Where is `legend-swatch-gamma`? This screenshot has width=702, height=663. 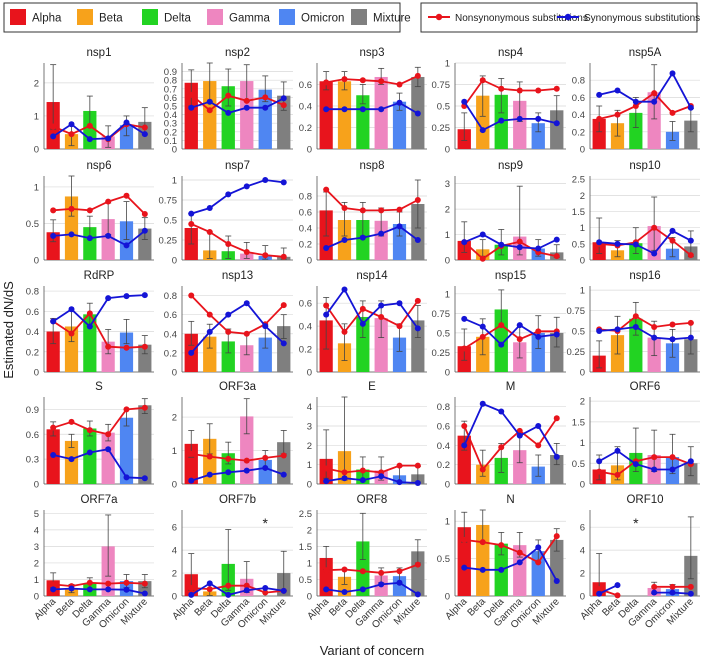 legend-swatch-gamma is located at coordinates (215, 17).